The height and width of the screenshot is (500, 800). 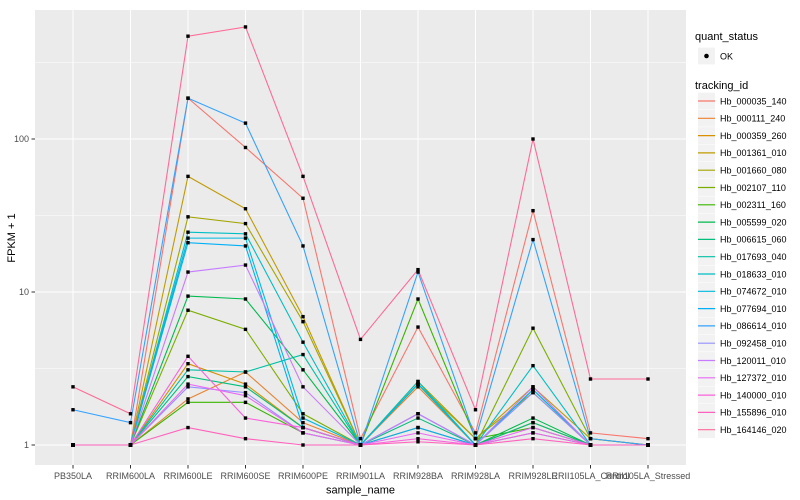 What do you see at coordinates (26, 445) in the screenshot?
I see `y-tick-label: 1` at bounding box center [26, 445].